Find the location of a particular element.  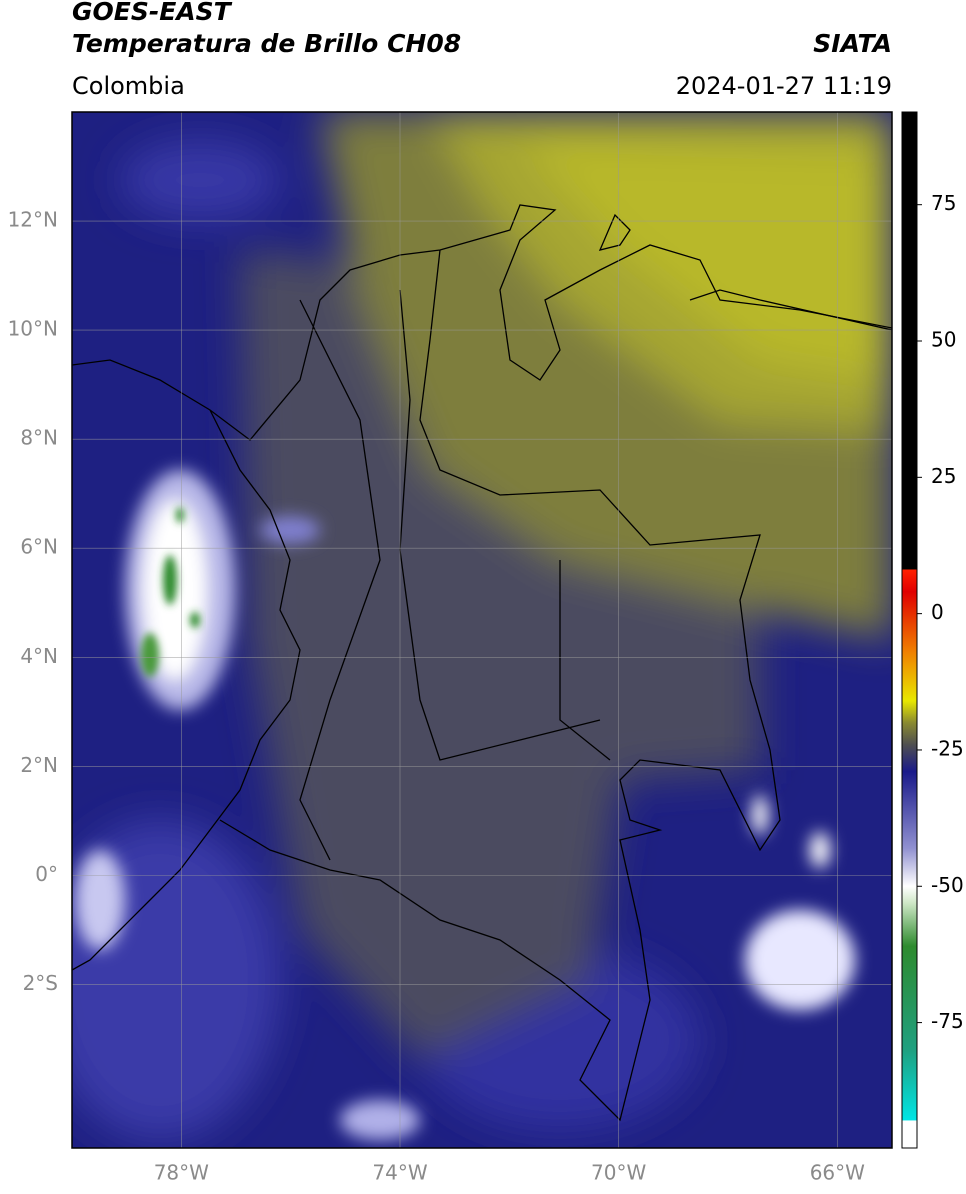

colorbar-tick-label: -50 is located at coordinates (947, 885).